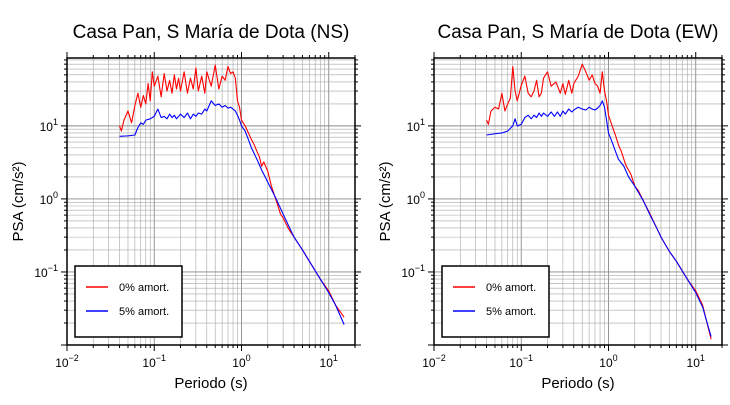 The height and width of the screenshot is (405, 730). What do you see at coordinates (211, 32) in the screenshot?
I see `chart-title: Casa Pan, S María de Dota (NS)` at bounding box center [211, 32].